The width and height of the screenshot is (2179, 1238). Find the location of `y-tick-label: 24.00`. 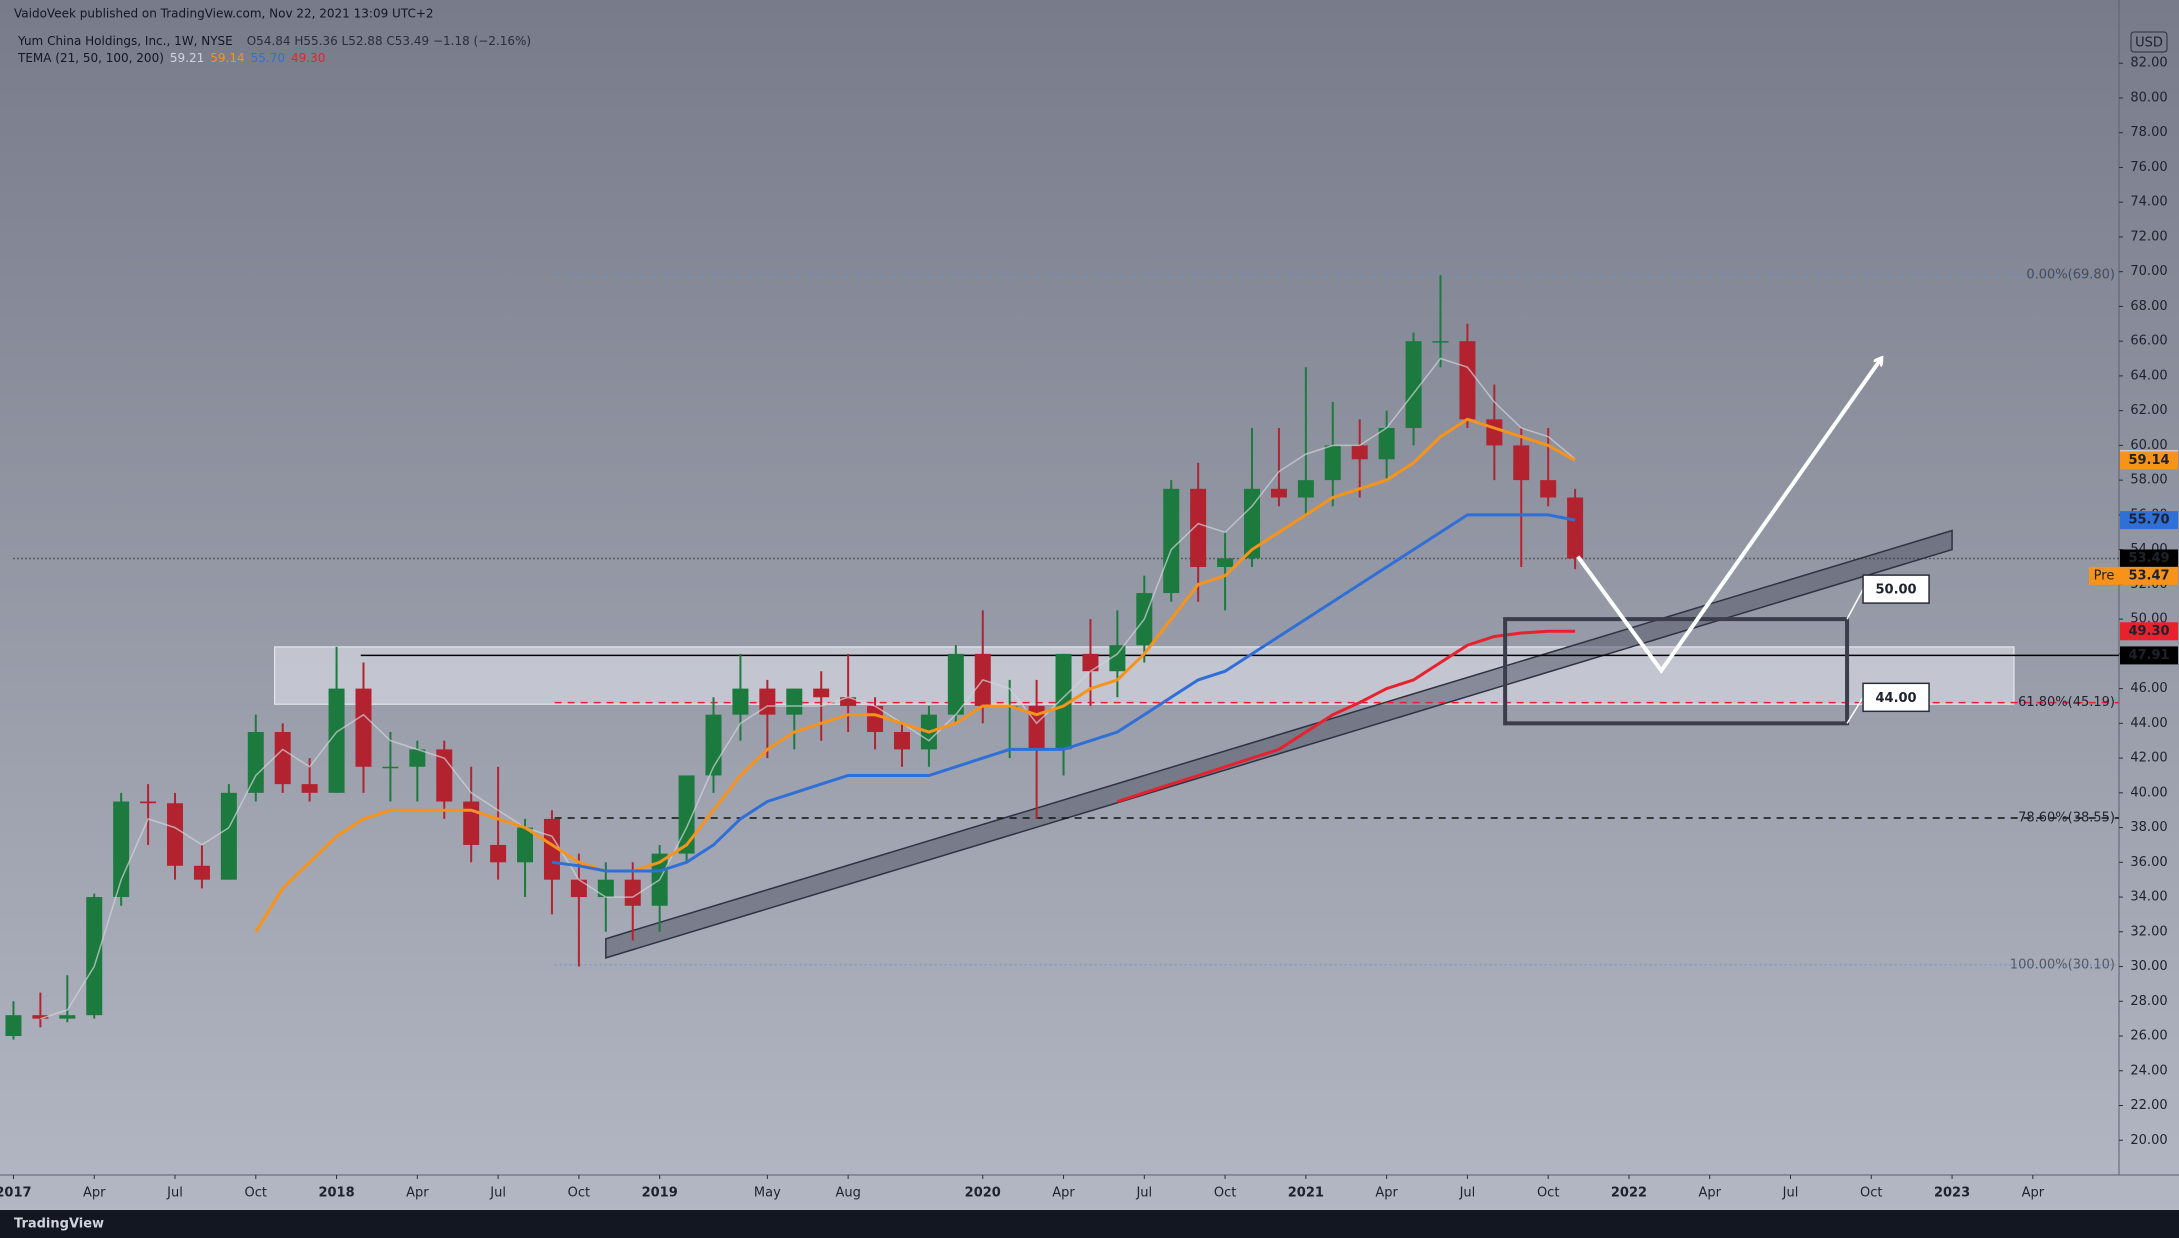

y-tick-label: 24.00 is located at coordinates (2148, 1070).